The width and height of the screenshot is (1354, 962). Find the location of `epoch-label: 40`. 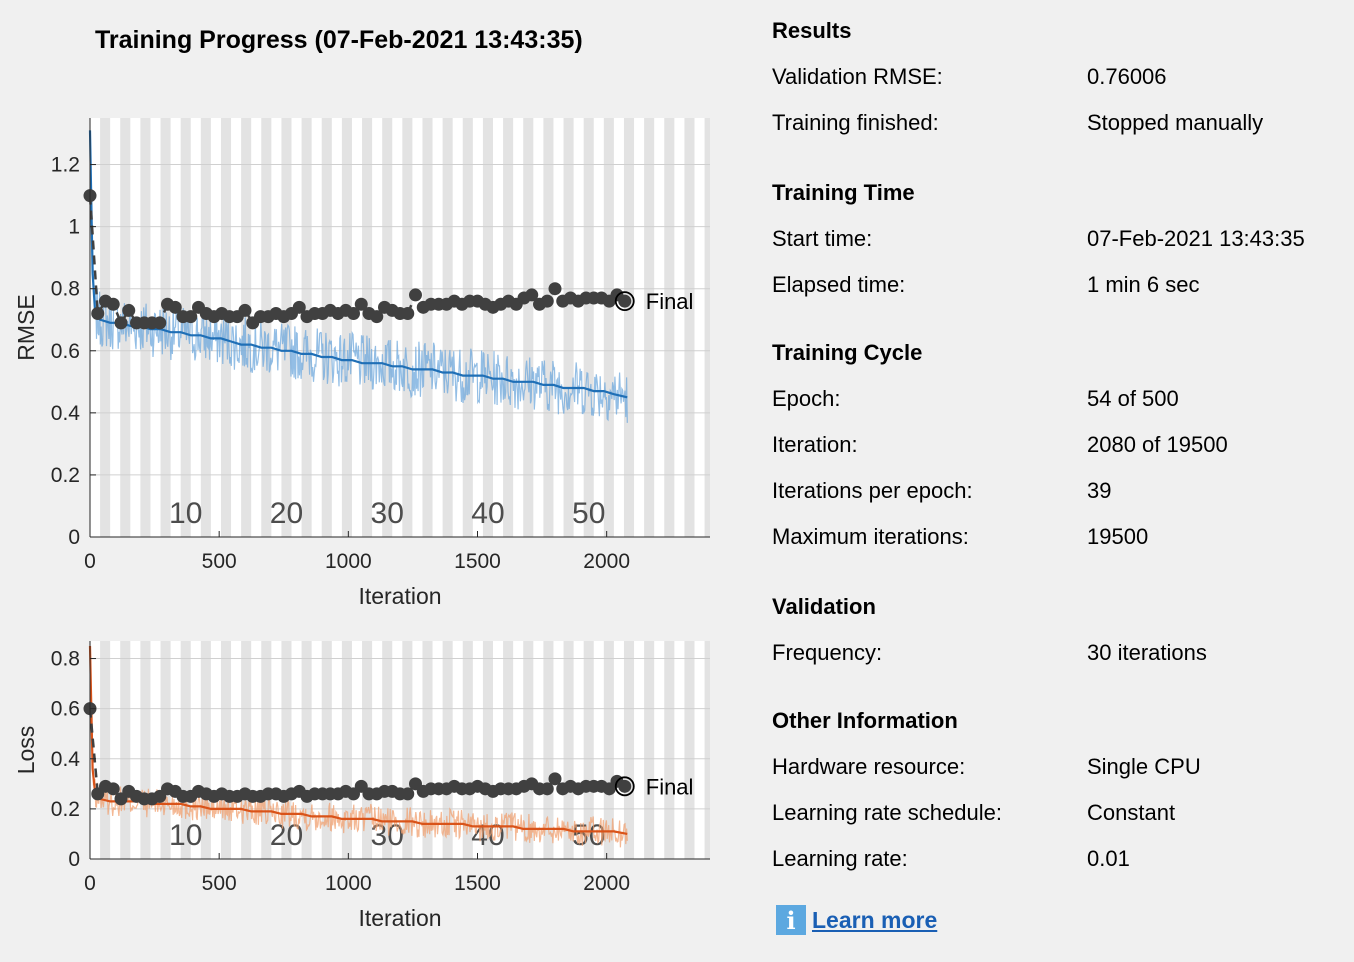

epoch-label: 40 is located at coordinates (487, 513).